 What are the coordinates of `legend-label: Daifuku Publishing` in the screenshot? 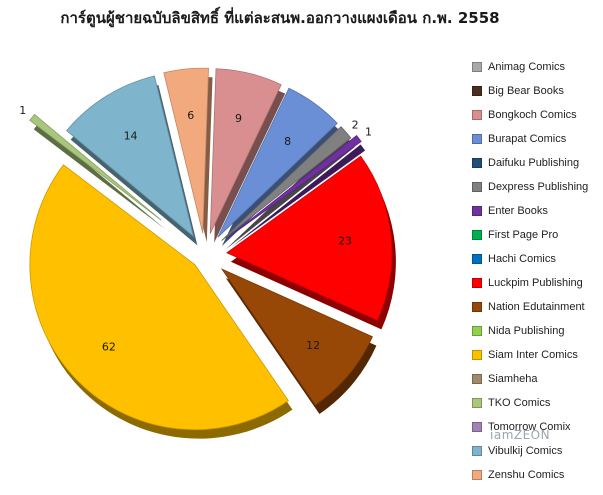 It's located at (534, 163).